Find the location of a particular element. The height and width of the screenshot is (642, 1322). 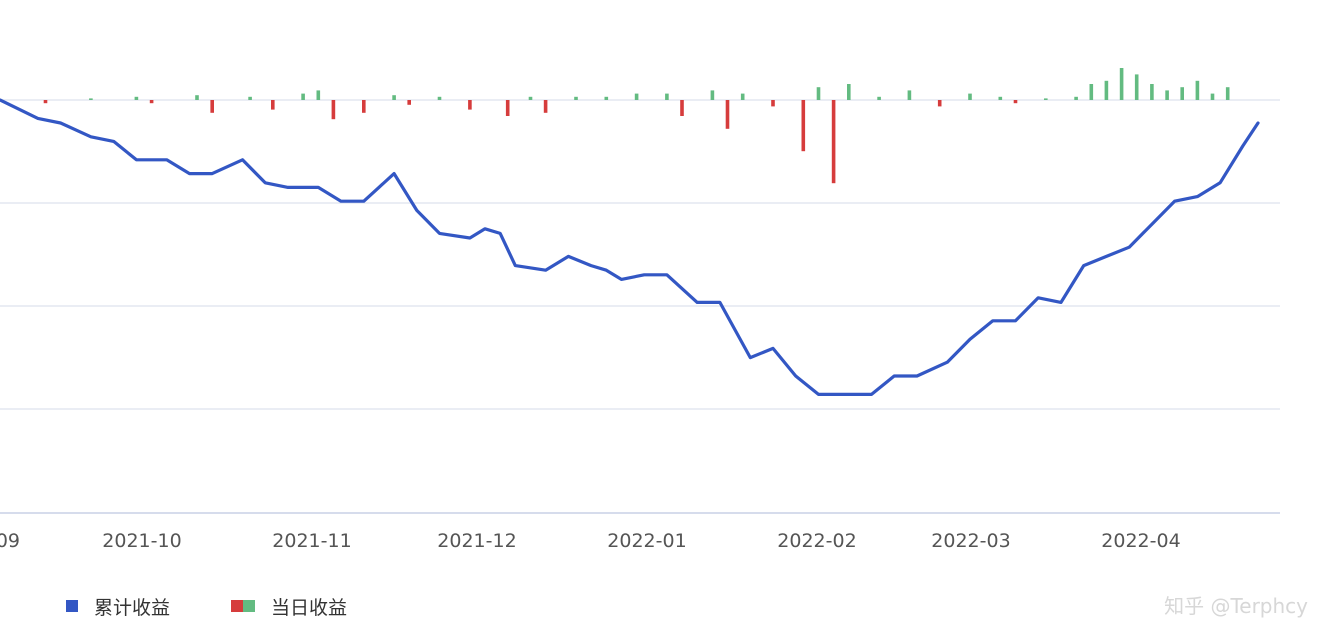

legend-daily-swatch-negative is located at coordinates (237, 606).